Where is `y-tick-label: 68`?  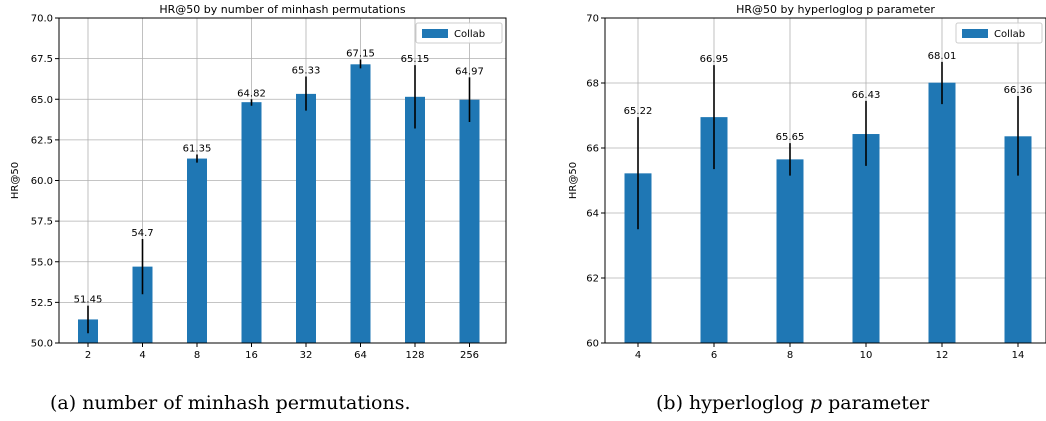 y-tick-label: 68 is located at coordinates (592, 84).